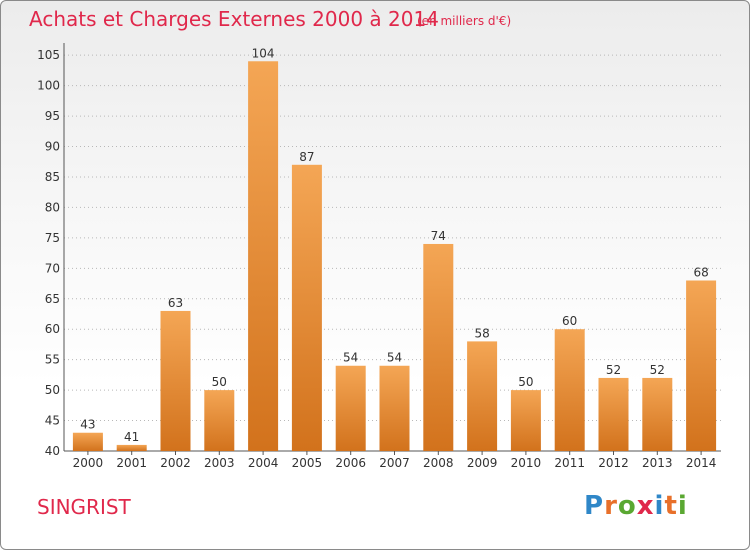 The width and height of the screenshot is (750, 550). Describe the element at coordinates (569, 463) in the screenshot. I see `x-tick-label: 2011` at that location.